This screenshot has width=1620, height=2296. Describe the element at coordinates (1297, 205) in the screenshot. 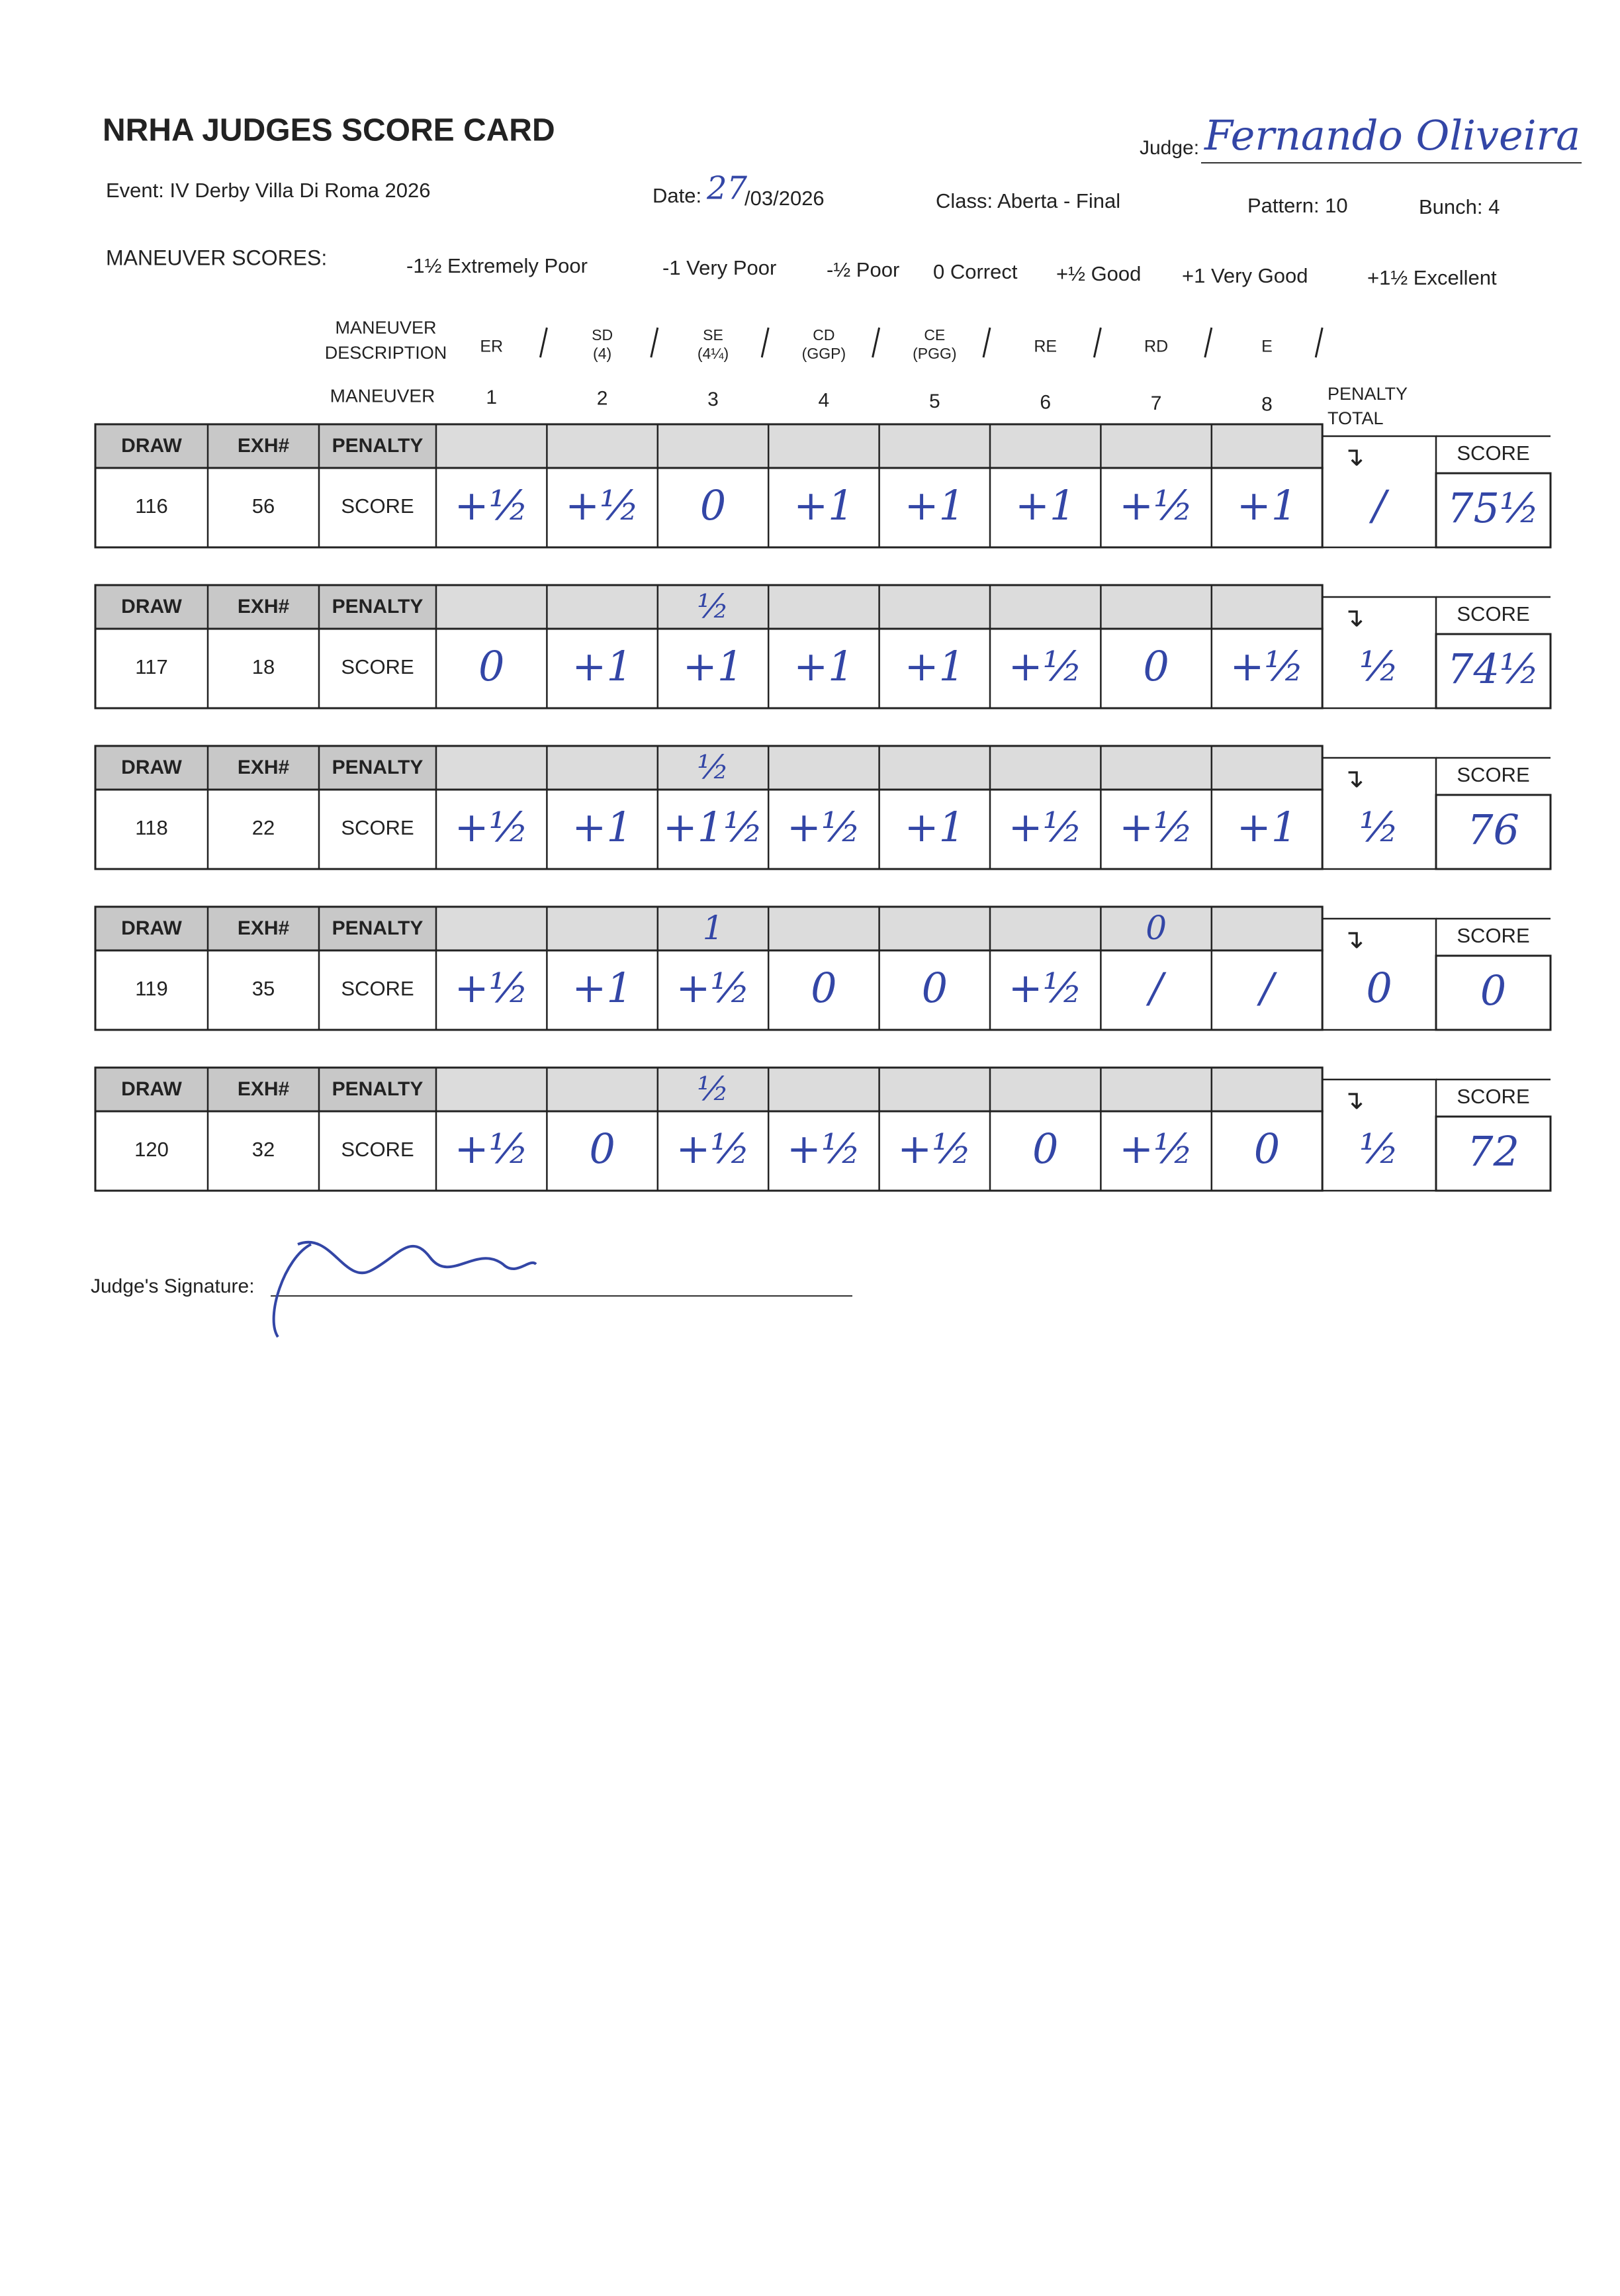

I see `pattern: Pattern: 10` at that location.